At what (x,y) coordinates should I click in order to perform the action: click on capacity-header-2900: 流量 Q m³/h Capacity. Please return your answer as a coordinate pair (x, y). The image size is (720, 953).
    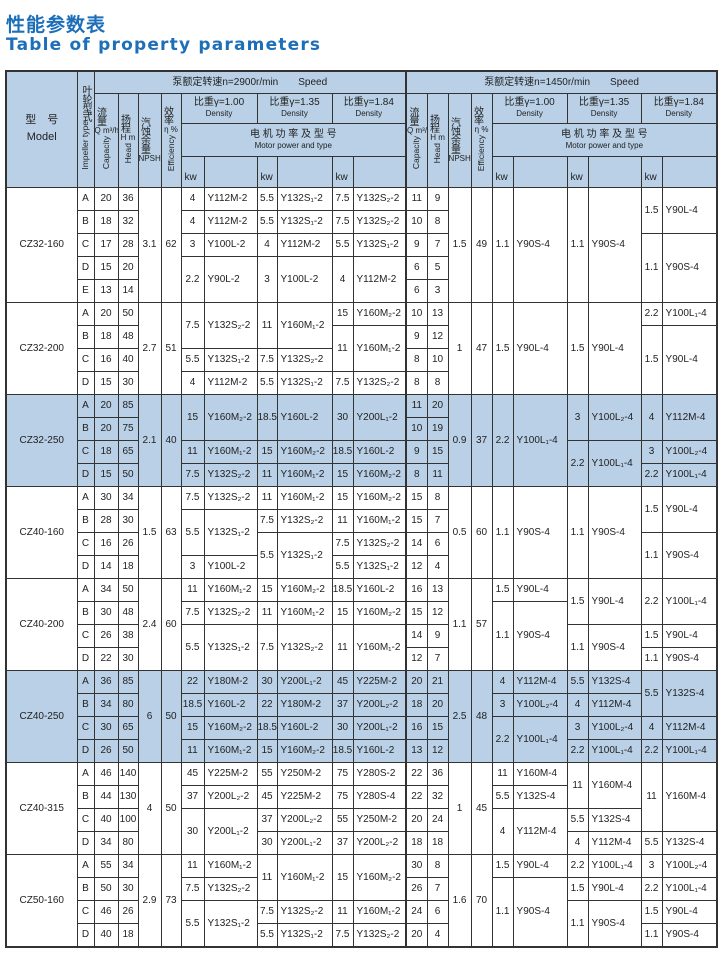
    Looking at the image, I should click on (106, 140).